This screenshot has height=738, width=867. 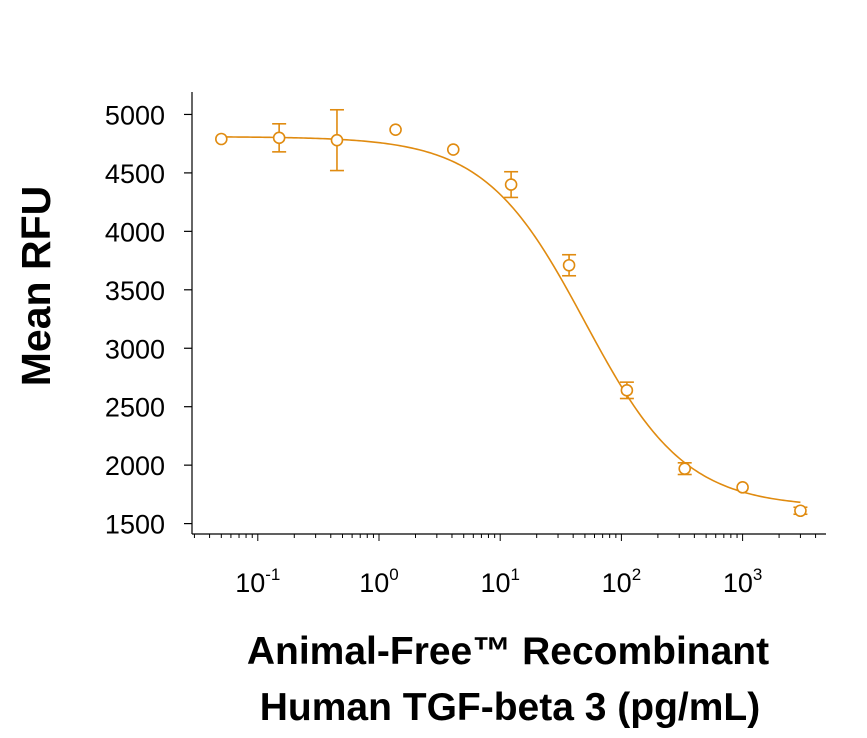 I want to click on x-tick-label: 10³, so click(x=743, y=581).